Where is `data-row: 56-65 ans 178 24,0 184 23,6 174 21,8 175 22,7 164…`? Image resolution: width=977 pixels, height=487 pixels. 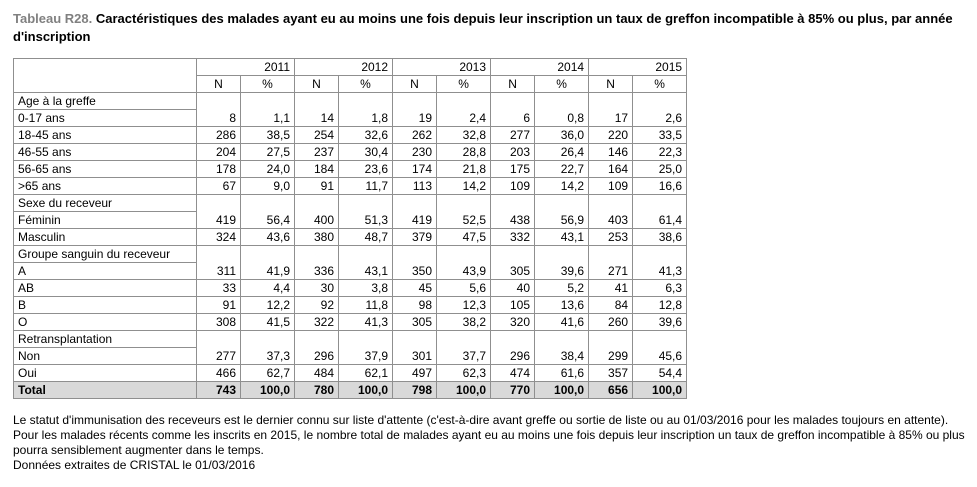
data-row: 56-65 ans 178 24,0 184 23,6 174 21,8 175 22,7 164… is located at coordinates (350, 169).